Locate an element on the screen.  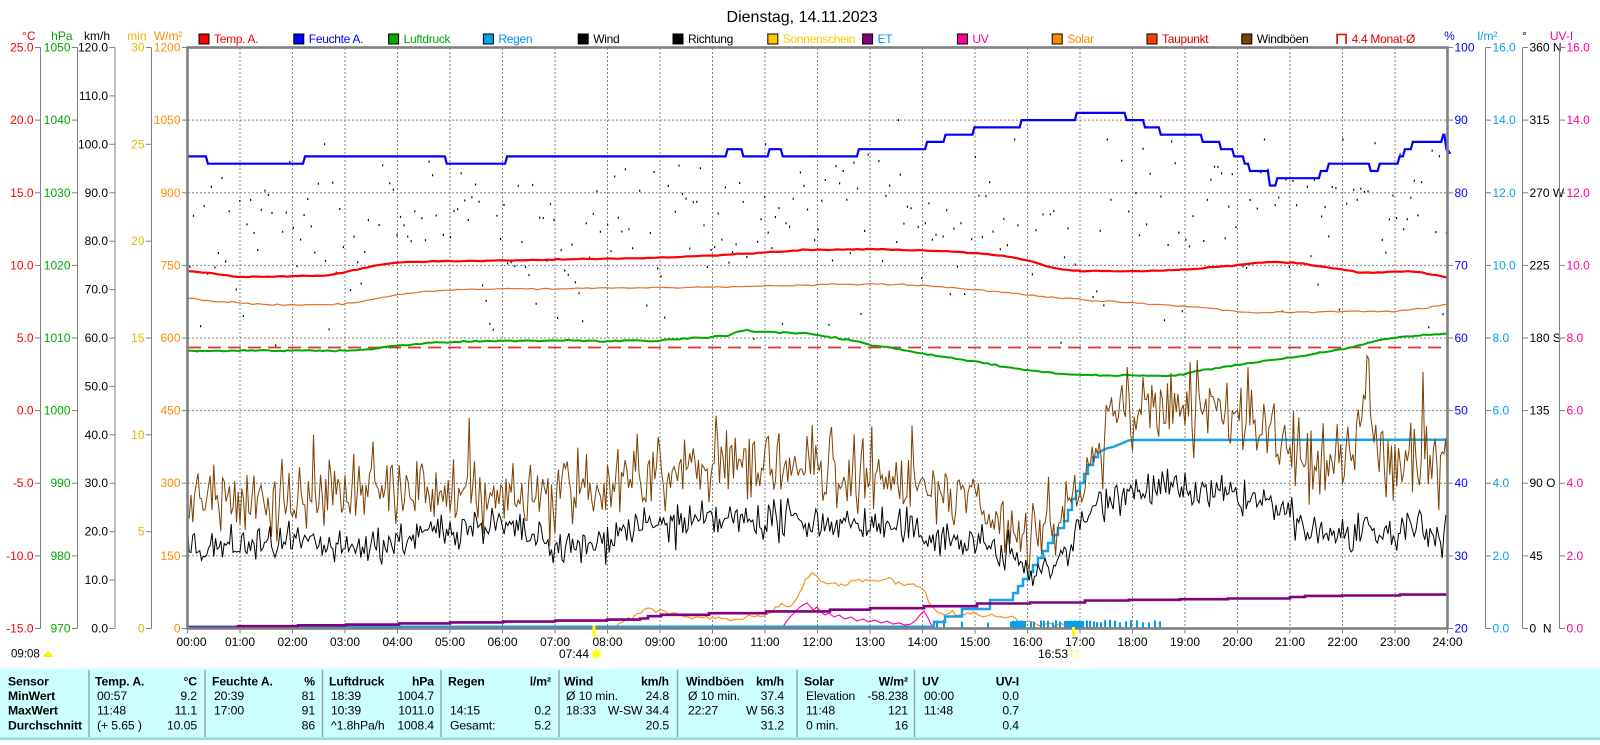
svg-text: 12.0 is located at coordinates (1505, 193).